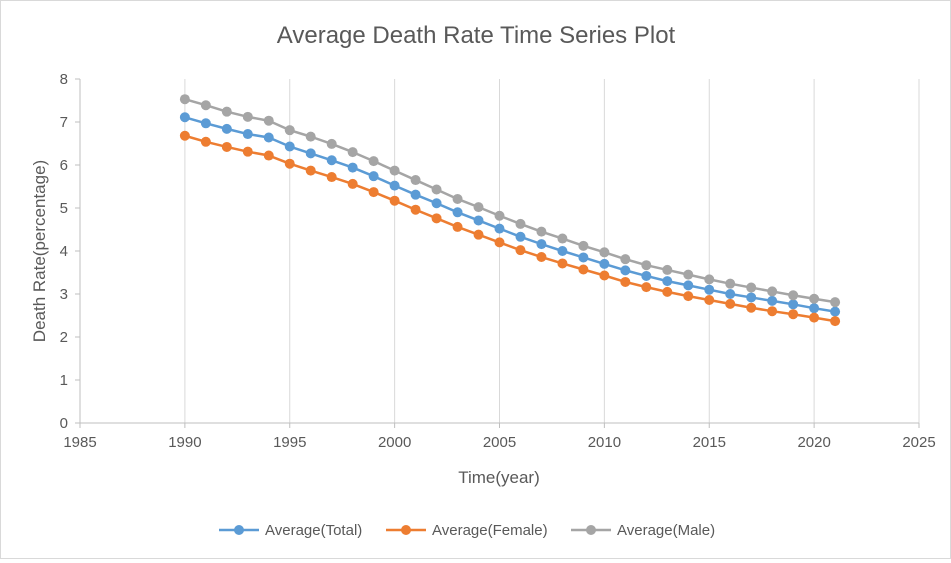 This screenshot has width=951, height=563. What do you see at coordinates (64, 380) in the screenshot?
I see `y-tick-label: 1` at bounding box center [64, 380].